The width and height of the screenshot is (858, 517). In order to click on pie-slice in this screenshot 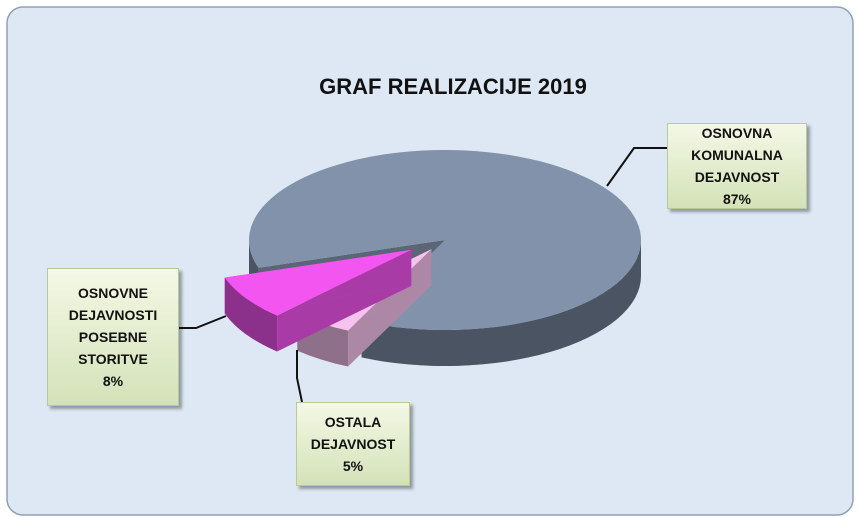, I will do `click(318, 282)`.